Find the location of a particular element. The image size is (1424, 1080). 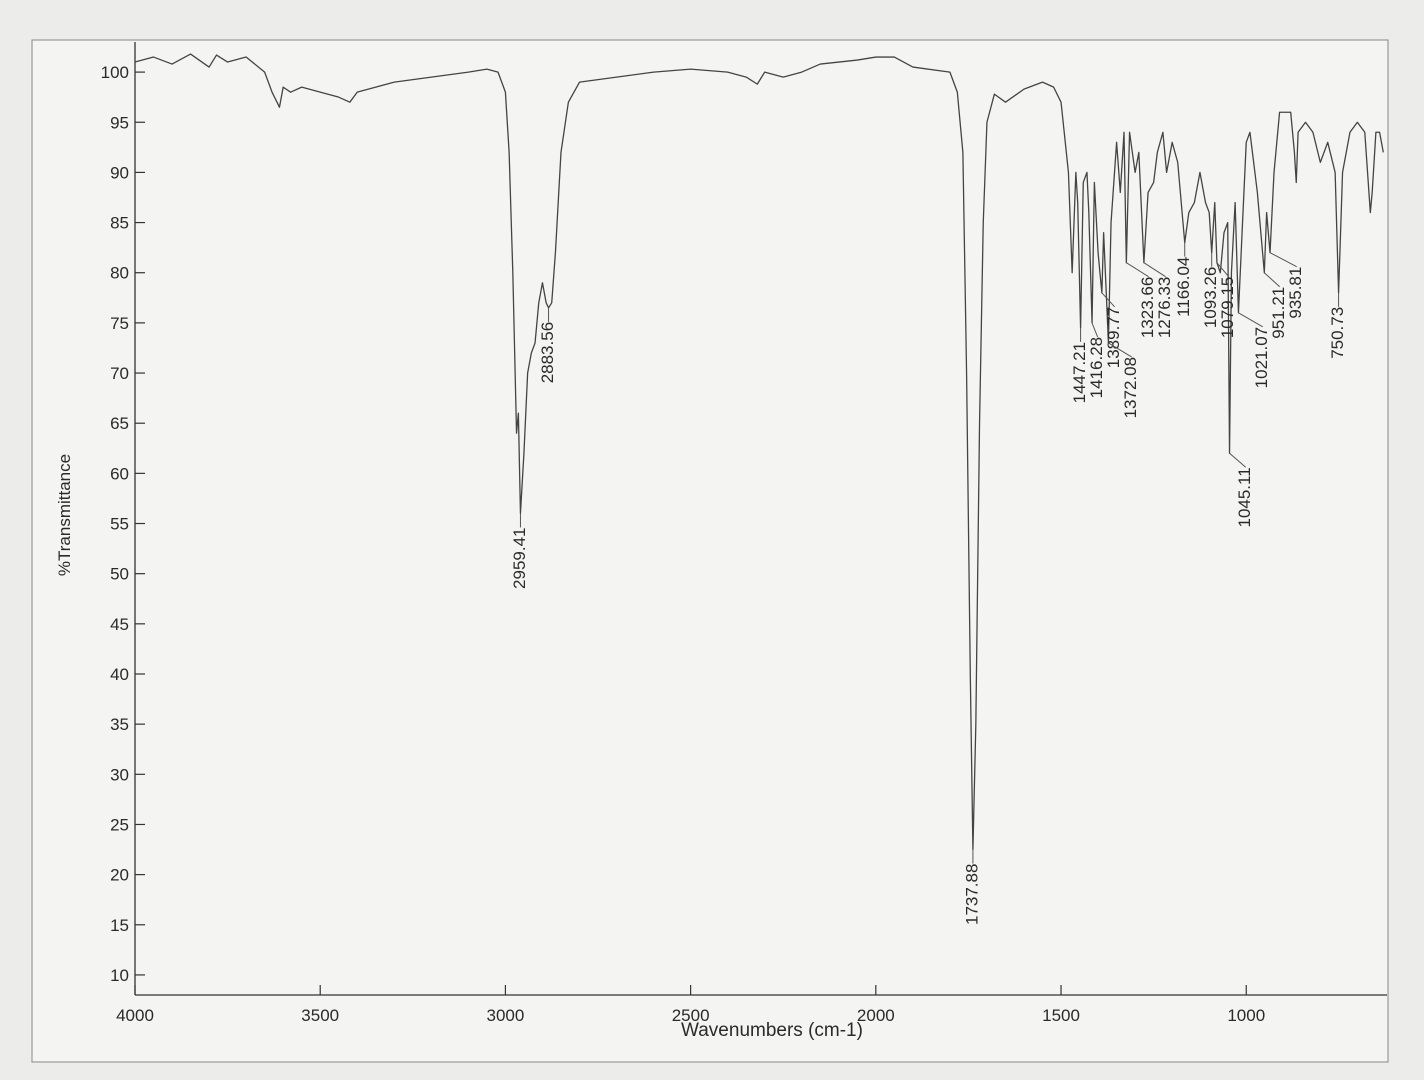

y-tick-label: 90 is located at coordinates (119, 172).